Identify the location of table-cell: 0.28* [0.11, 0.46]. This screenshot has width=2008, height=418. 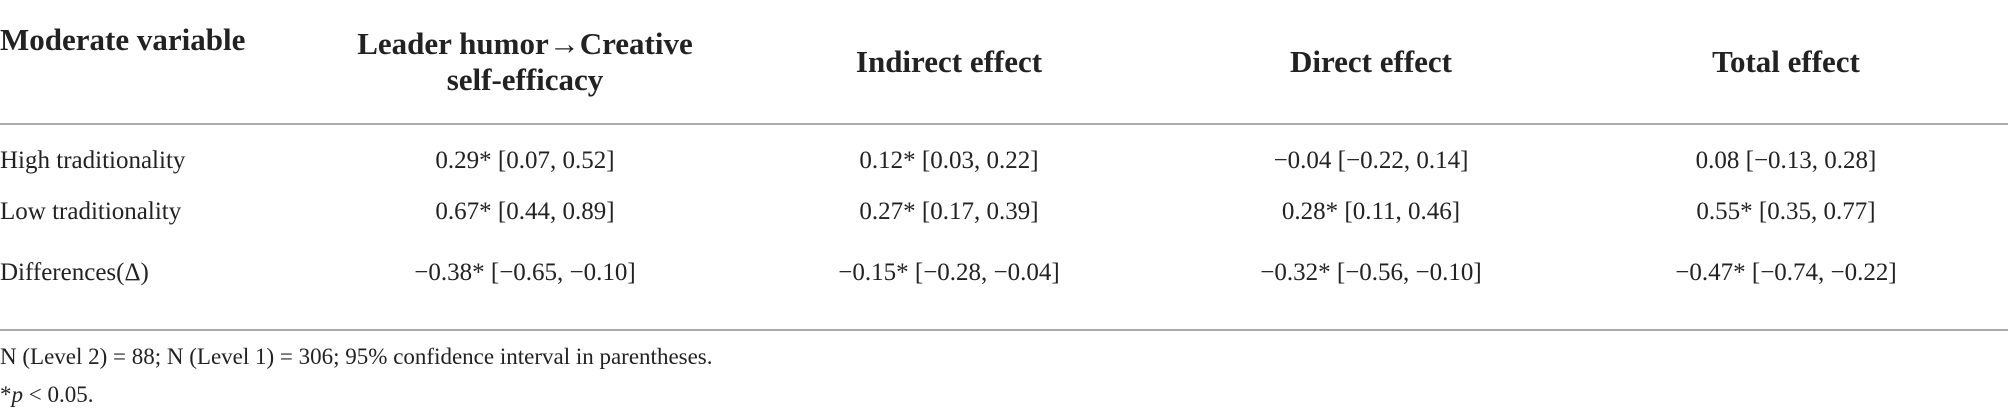
(1371, 211).